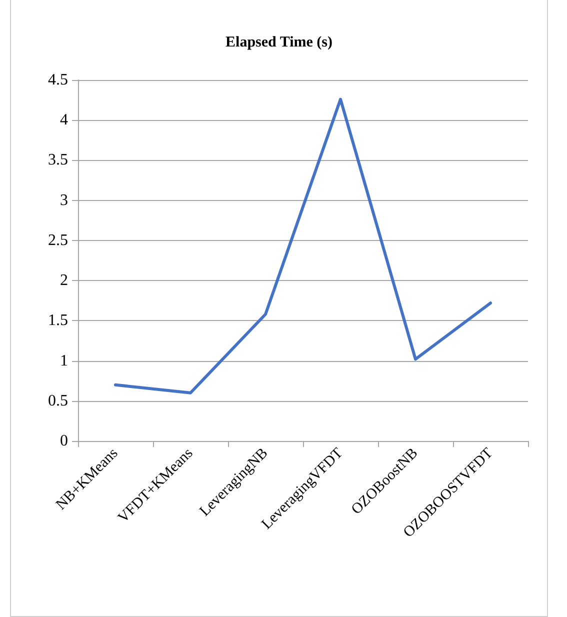 The width and height of the screenshot is (567, 617). What do you see at coordinates (58, 321) in the screenshot?
I see `y-tick-label: 1.5` at bounding box center [58, 321].